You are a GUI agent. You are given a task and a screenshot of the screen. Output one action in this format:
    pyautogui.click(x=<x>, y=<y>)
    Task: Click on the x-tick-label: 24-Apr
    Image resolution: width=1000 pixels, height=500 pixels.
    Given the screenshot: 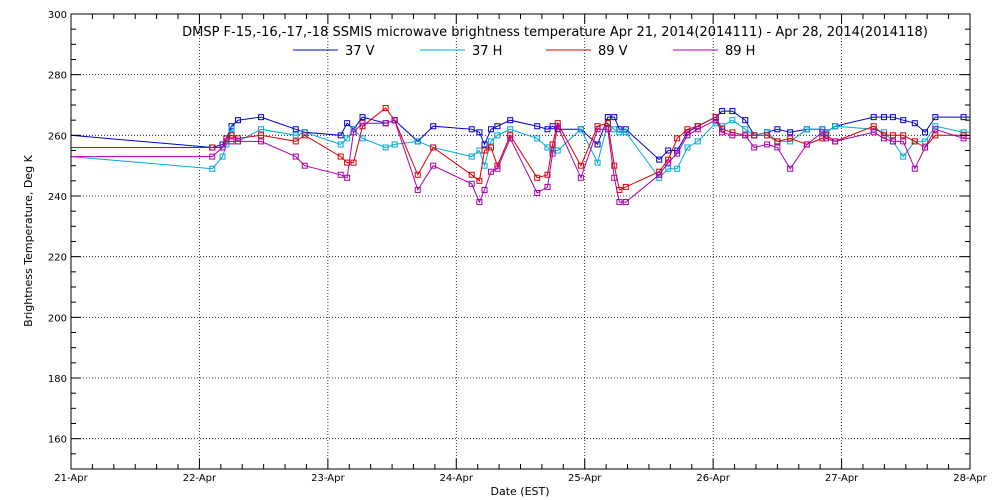 What is the action you would take?
    pyautogui.click(x=457, y=478)
    